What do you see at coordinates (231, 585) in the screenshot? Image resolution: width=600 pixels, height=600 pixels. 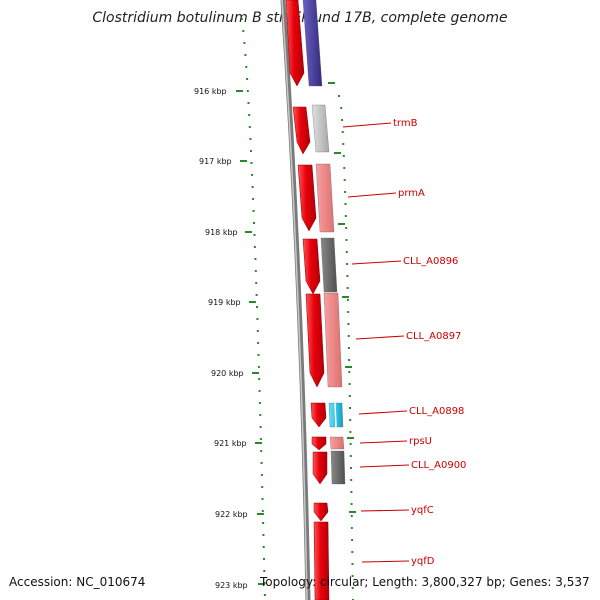 I see `tick-label-923: 923 kbp` at bounding box center [231, 585].